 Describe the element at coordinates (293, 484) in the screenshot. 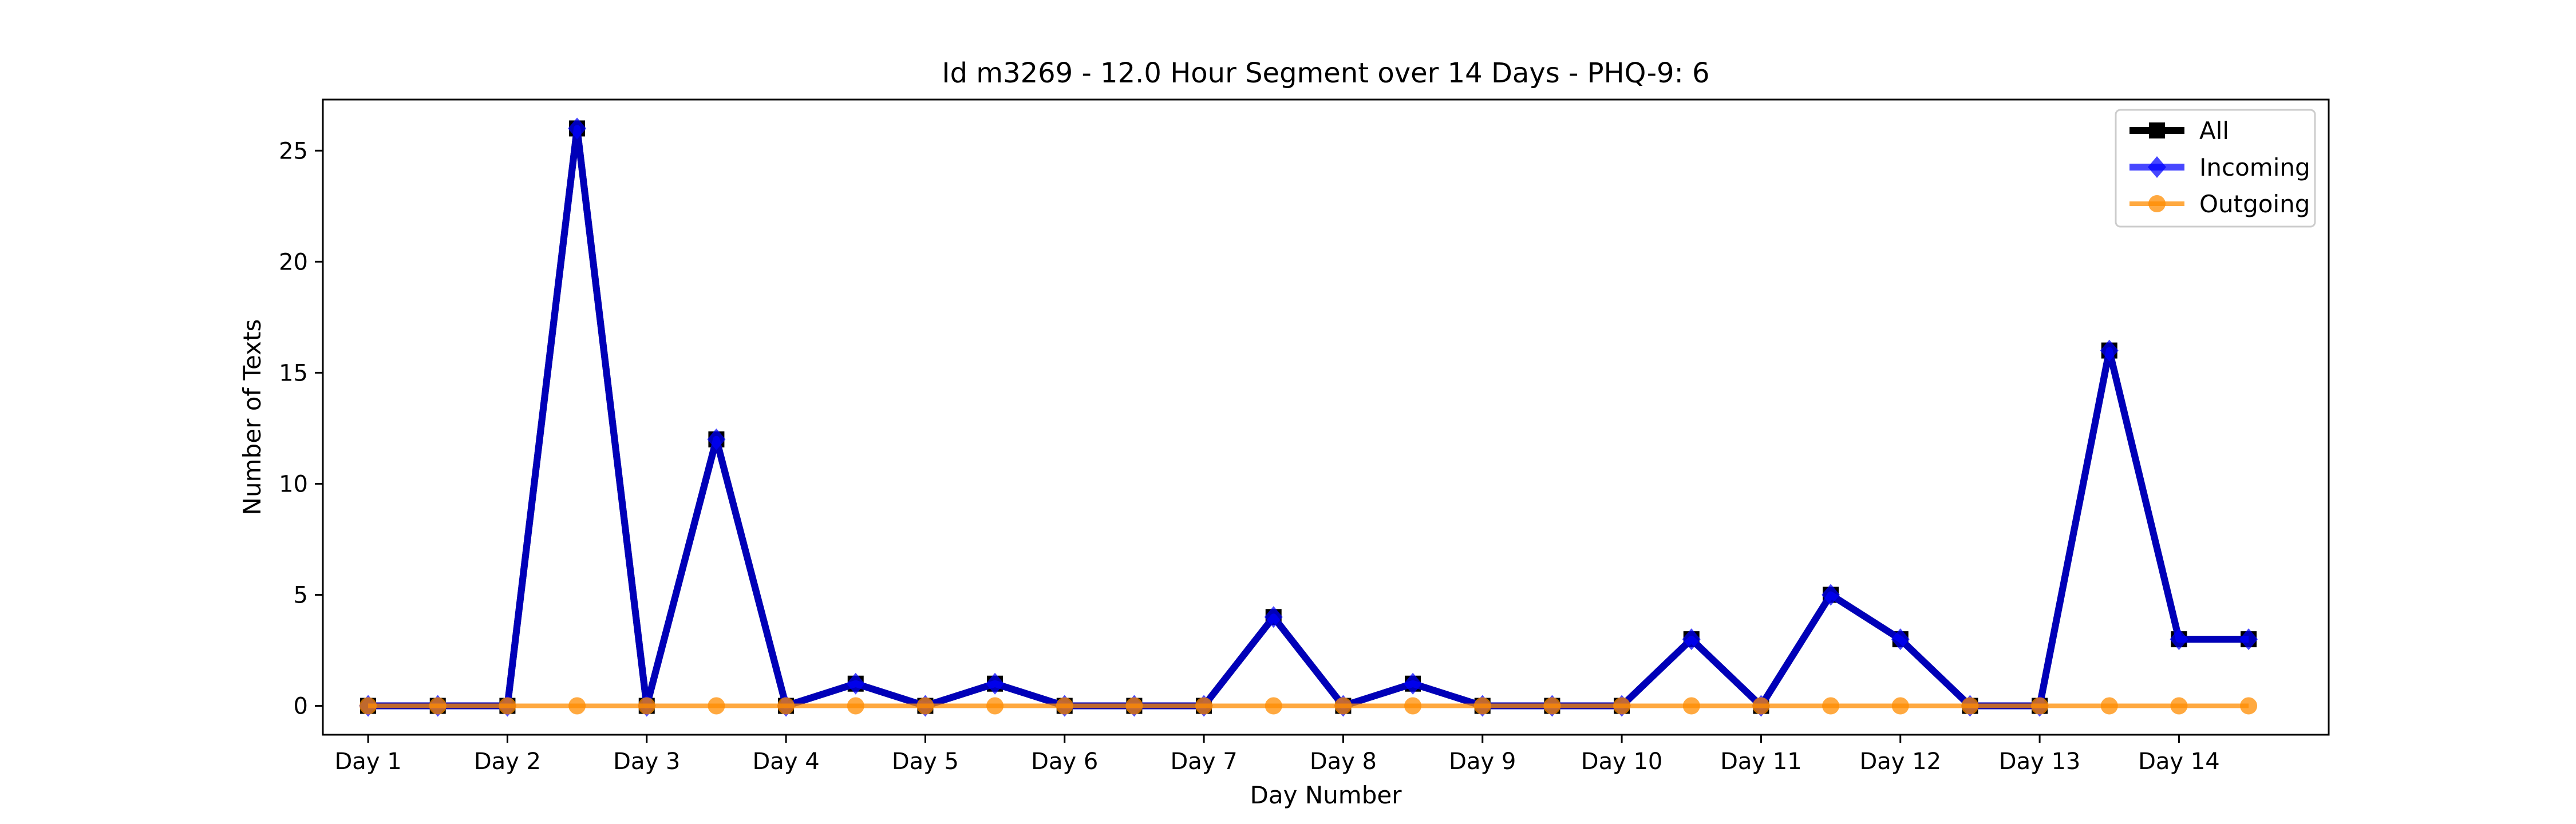

I see `y-tick-label: 10` at that location.